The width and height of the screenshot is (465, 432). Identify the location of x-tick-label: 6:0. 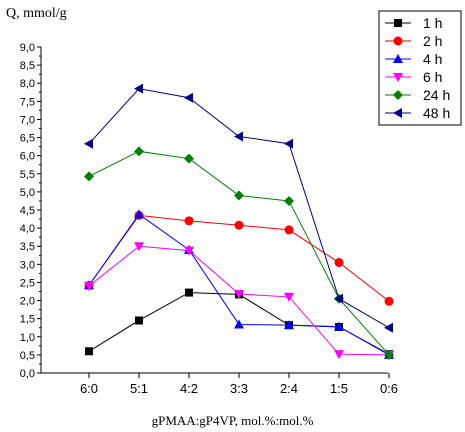
(89, 388).